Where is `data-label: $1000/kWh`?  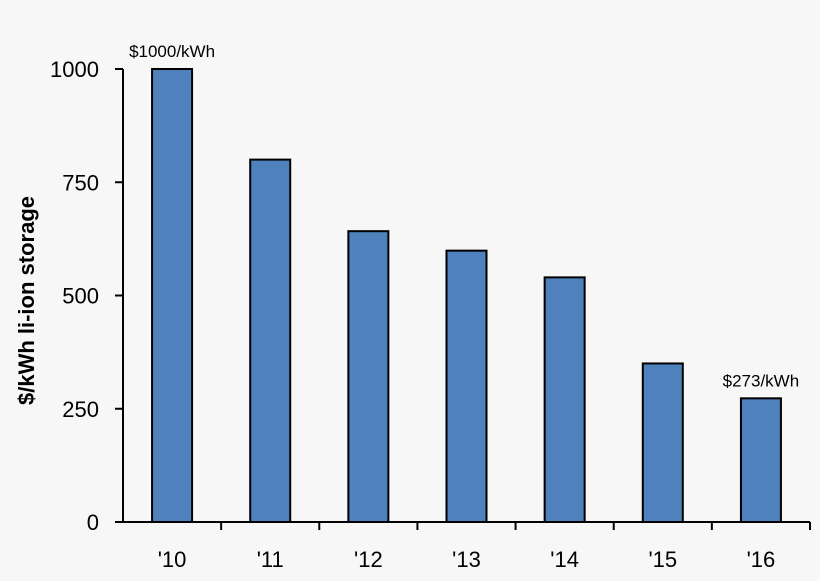
data-label: $1000/kWh is located at coordinates (172, 51).